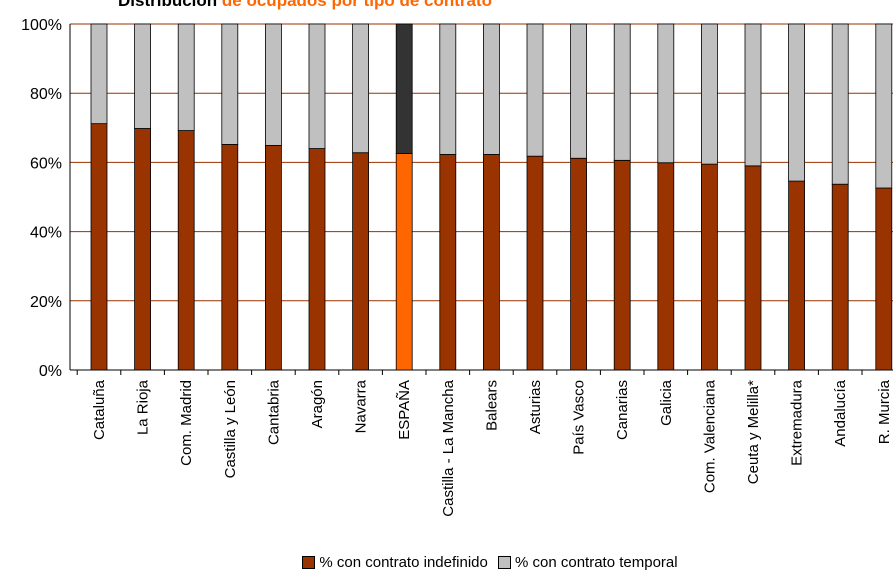 The height and width of the screenshot is (582, 893). Describe the element at coordinates (535, 407) in the screenshot. I see `x-category-label: Asturias` at that location.